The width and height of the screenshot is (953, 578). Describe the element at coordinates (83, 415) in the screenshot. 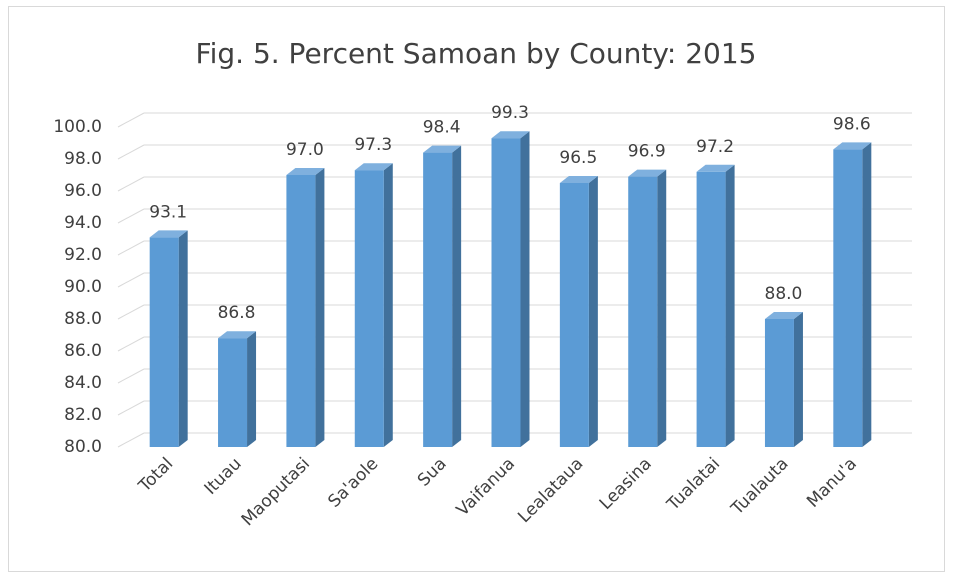

I see `y-tick-label: 82.0` at that location.